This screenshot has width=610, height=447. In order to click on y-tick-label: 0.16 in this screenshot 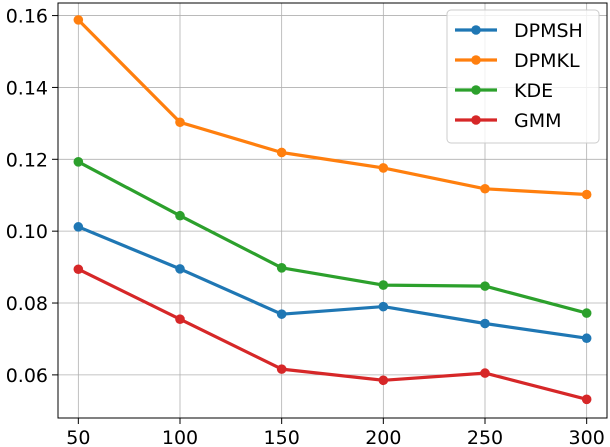, I will do `click(27, 17)`.